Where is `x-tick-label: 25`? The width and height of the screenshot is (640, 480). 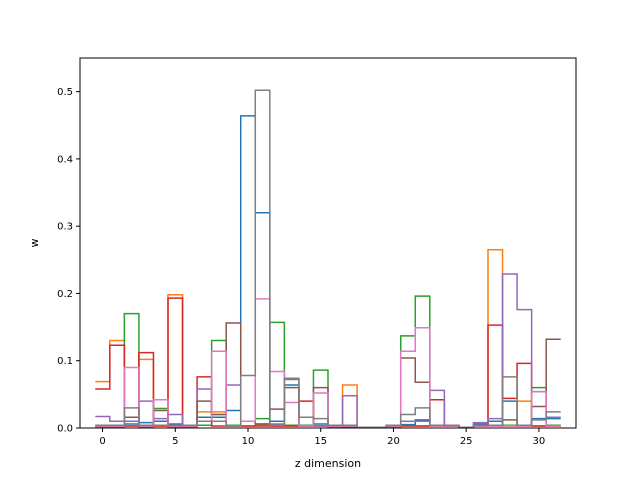
x-tick-label: 25 is located at coordinates (466, 441).